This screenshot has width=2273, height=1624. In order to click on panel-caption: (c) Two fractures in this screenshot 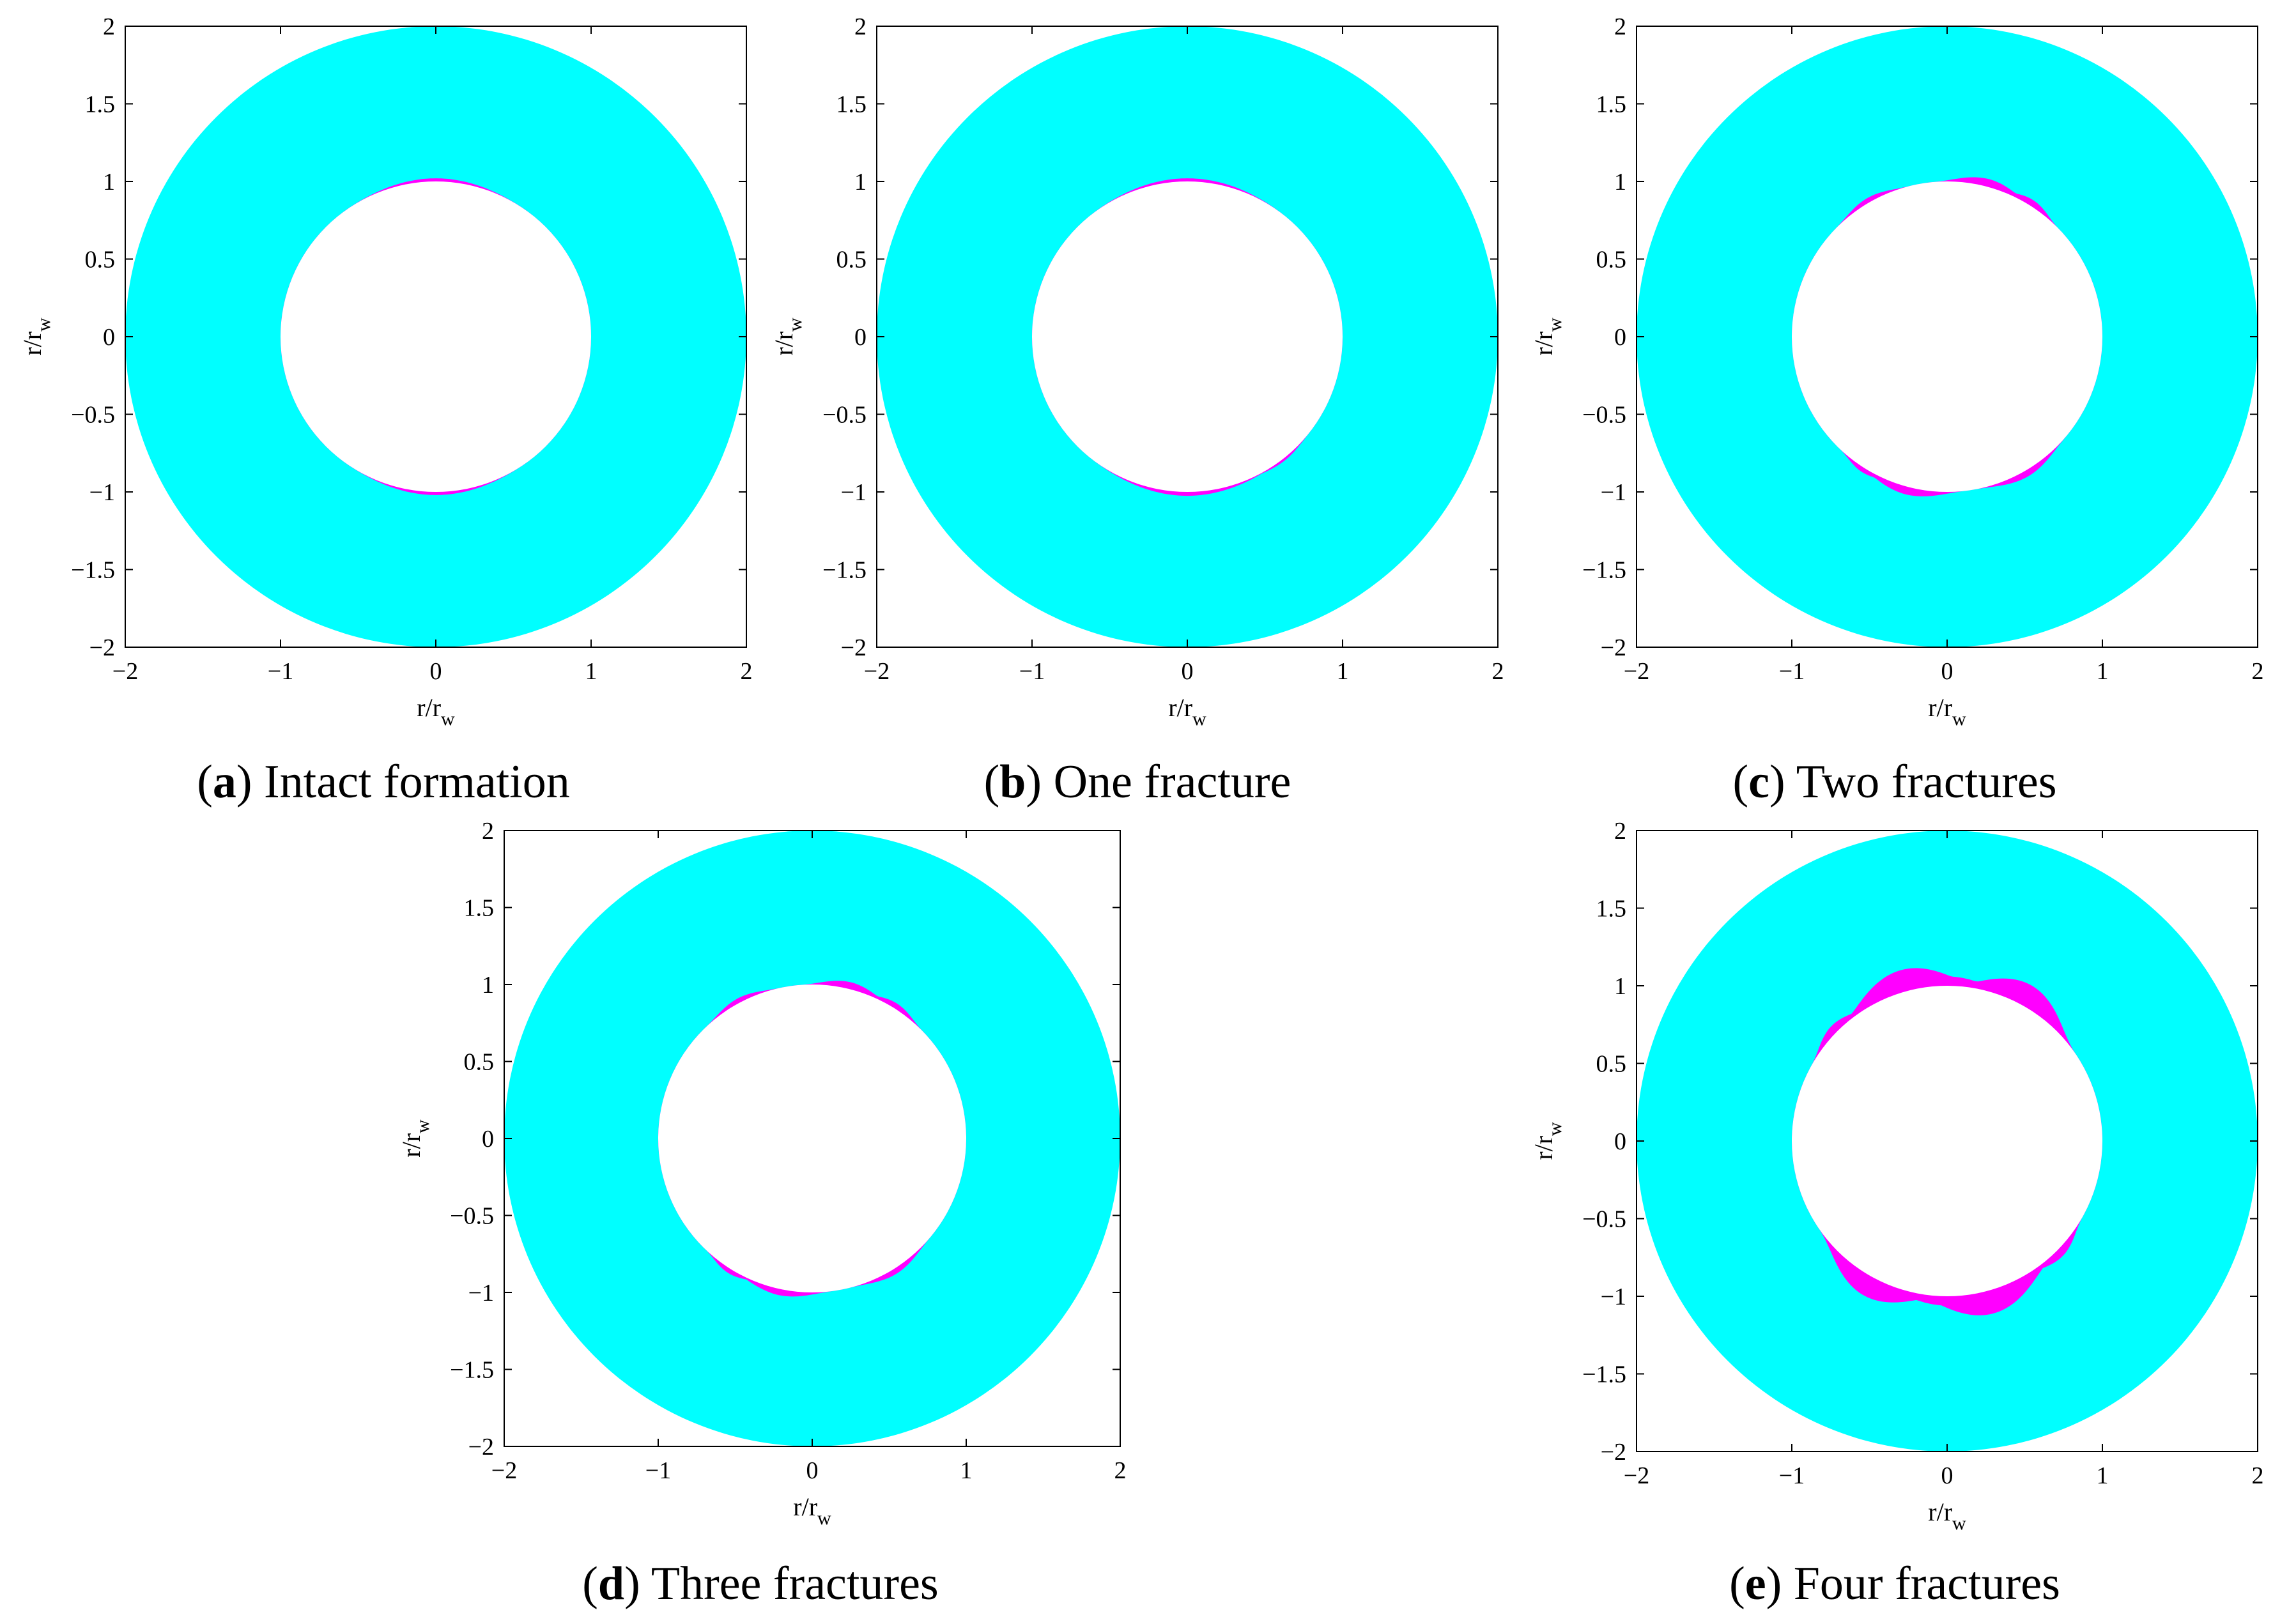, I will do `click(1894, 782)`.